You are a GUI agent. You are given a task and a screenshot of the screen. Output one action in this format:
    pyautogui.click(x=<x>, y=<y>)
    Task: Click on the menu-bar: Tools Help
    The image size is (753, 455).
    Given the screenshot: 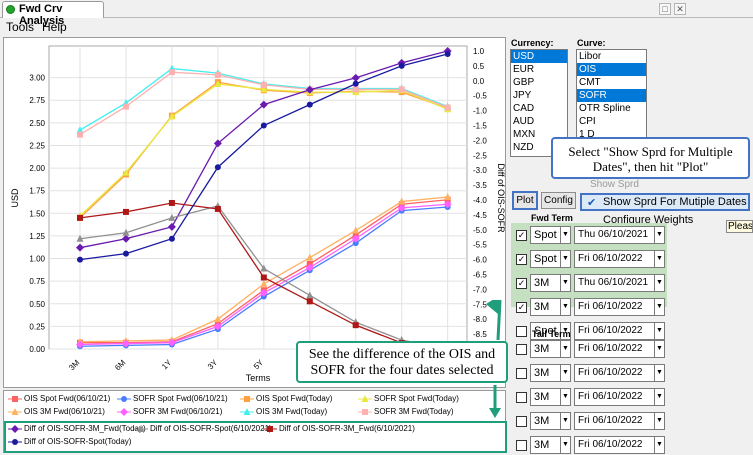 What is the action you would take?
    pyautogui.click(x=255, y=27)
    